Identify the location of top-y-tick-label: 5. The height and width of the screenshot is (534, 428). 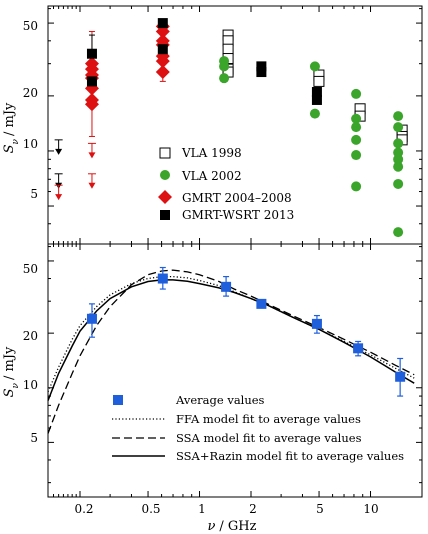
(34, 194).